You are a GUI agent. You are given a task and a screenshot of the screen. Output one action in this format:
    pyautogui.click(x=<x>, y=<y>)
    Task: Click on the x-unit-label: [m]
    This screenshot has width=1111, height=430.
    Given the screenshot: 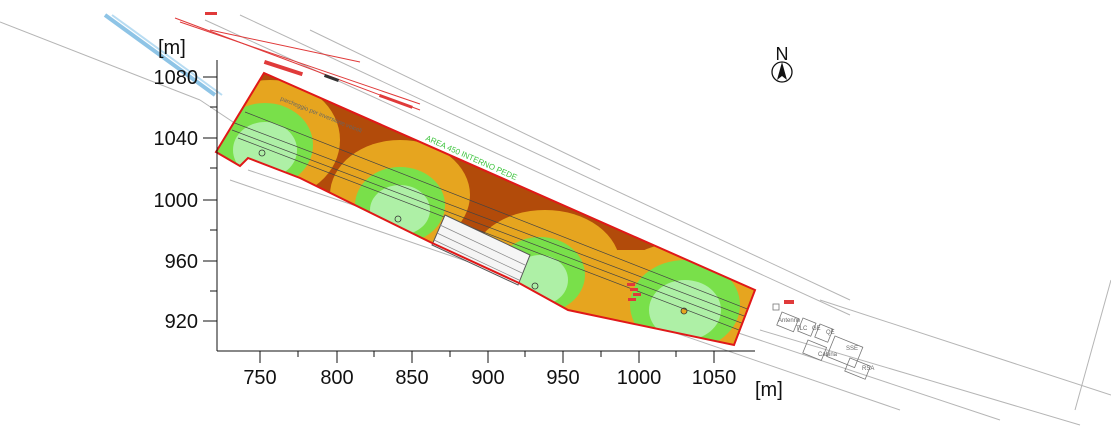 What is the action you would take?
    pyautogui.click(x=769, y=390)
    